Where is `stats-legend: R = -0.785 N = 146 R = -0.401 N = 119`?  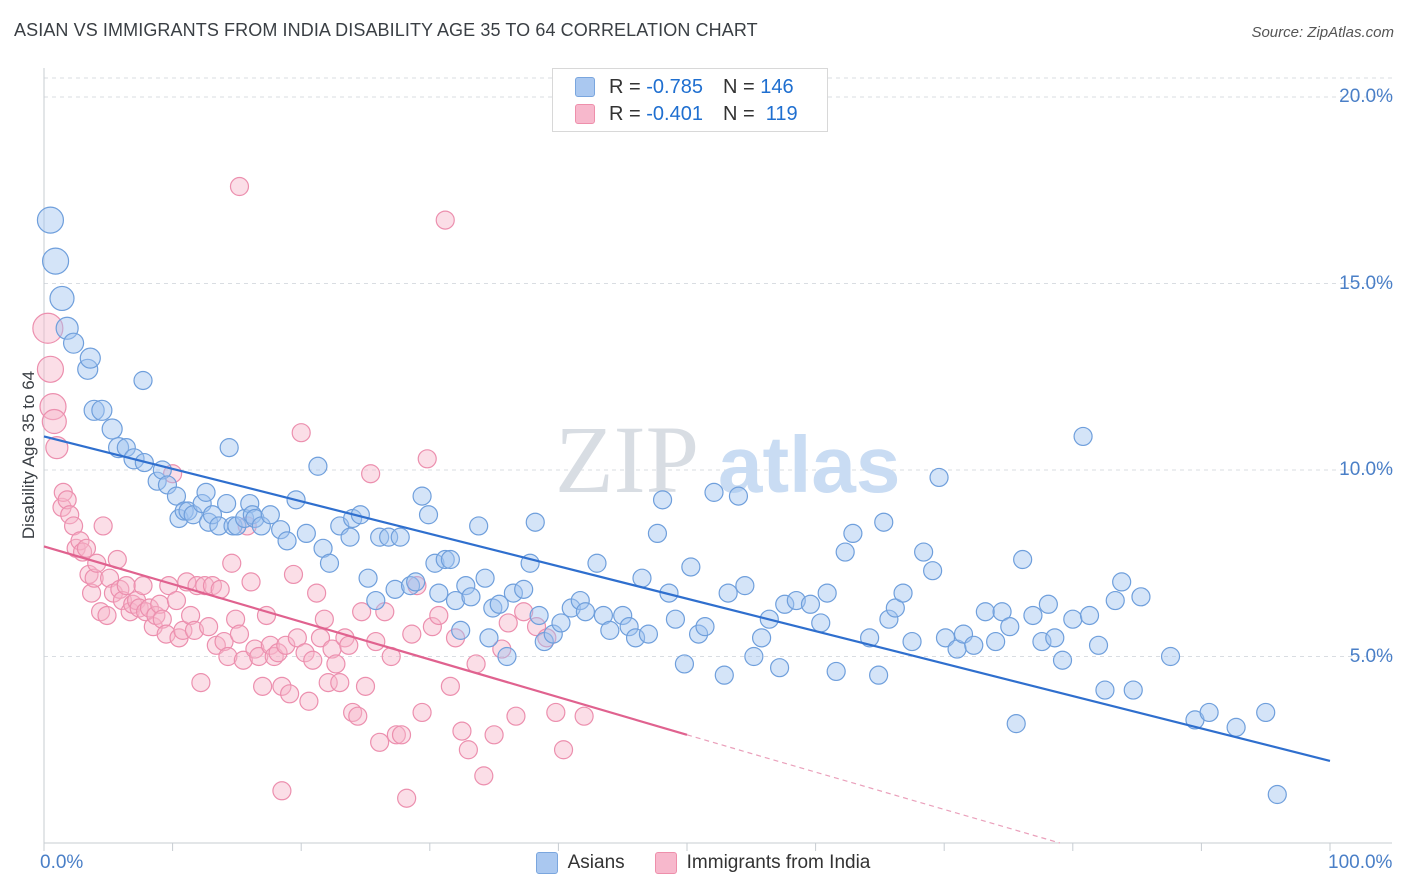 stats-legend: R = -0.785 N = 146 R = -0.401 N = 119 is located at coordinates (690, 100).